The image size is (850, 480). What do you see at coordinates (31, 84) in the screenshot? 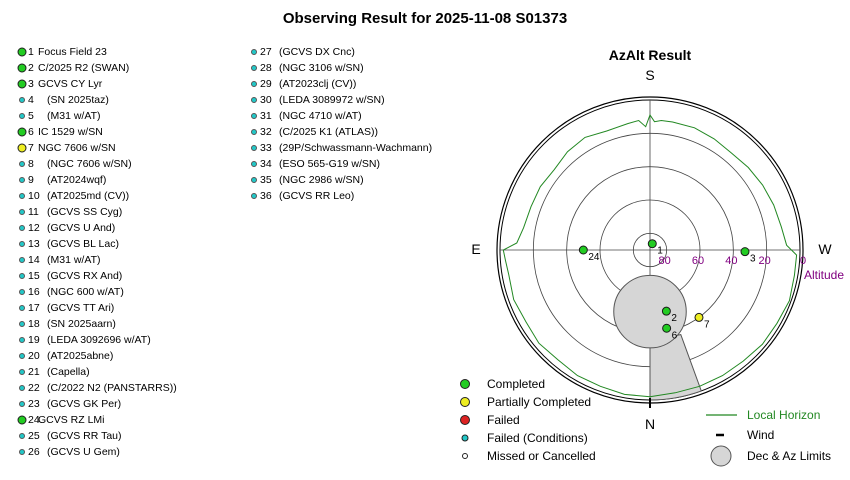
I see `target-number: 3` at bounding box center [31, 84].